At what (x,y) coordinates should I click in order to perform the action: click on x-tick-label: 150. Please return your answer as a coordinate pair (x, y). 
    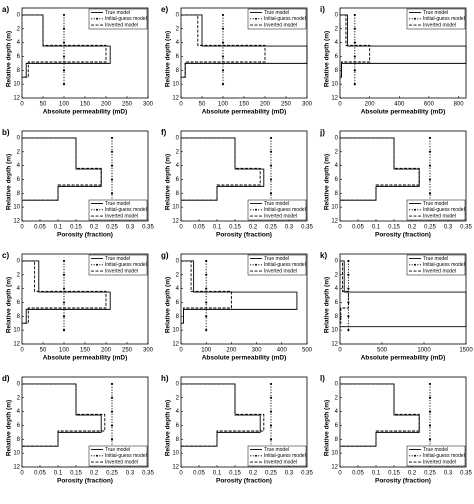
    Looking at the image, I should click on (85, 351).